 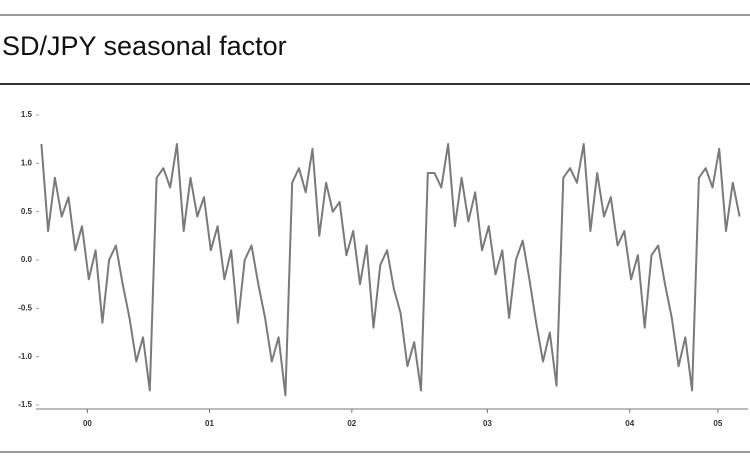 What do you see at coordinates (25, 307) in the screenshot?
I see `y-tick-label: -0.5` at bounding box center [25, 307].